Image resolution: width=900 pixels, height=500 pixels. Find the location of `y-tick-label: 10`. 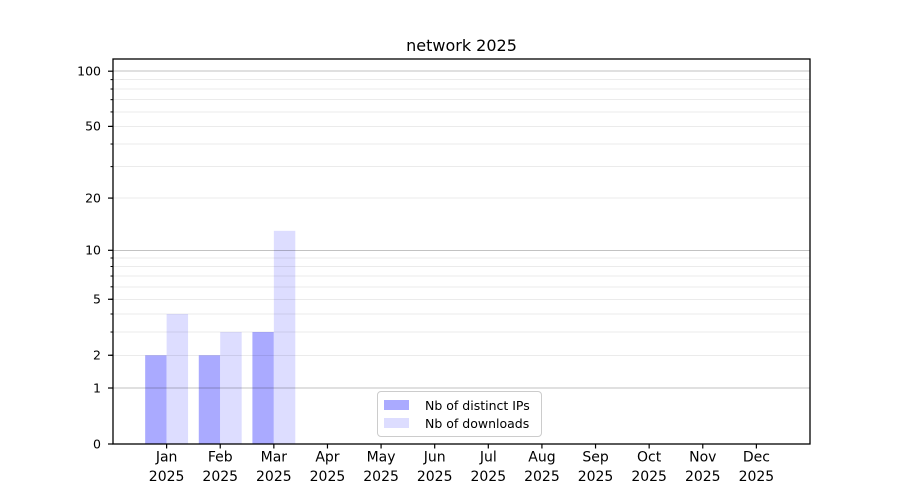

y-tick-label: 10 is located at coordinates (93, 250).